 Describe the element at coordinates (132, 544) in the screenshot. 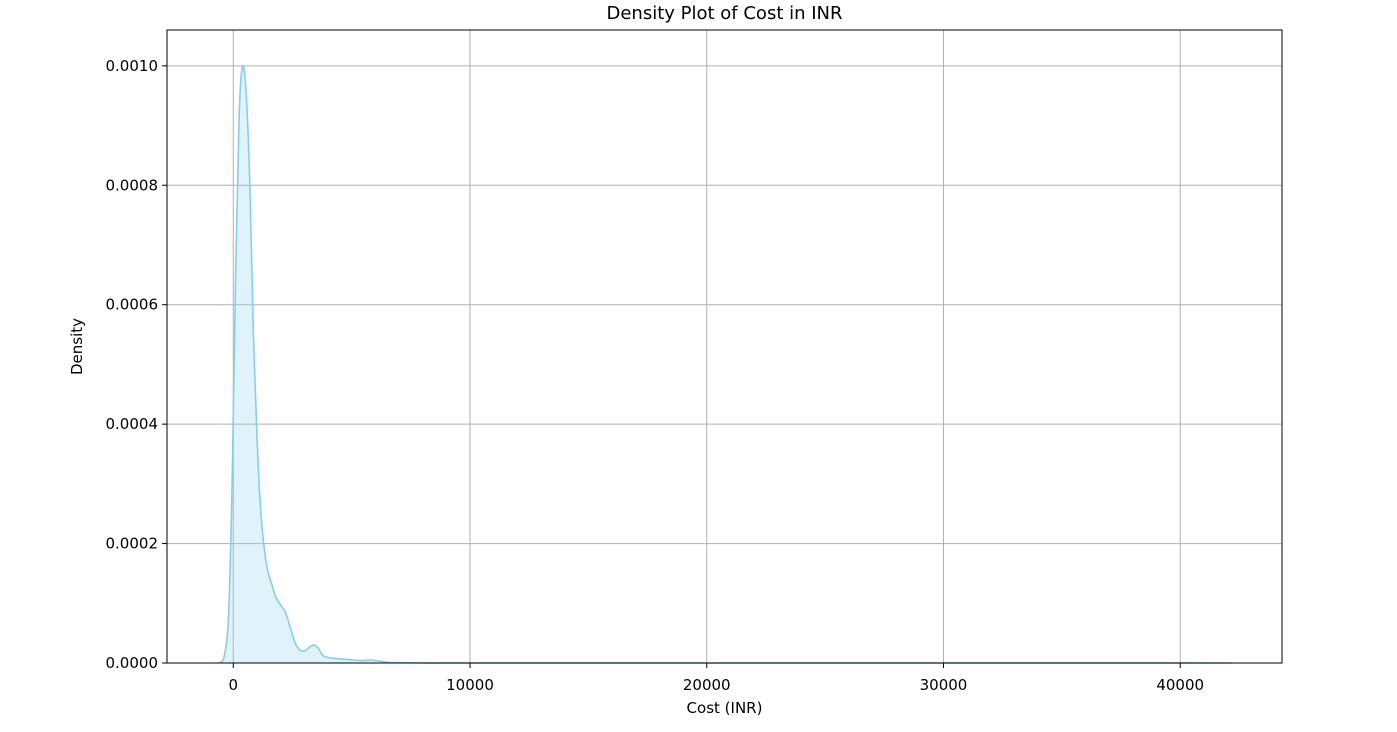

I see `y-tick-label: 0.0002` at that location.